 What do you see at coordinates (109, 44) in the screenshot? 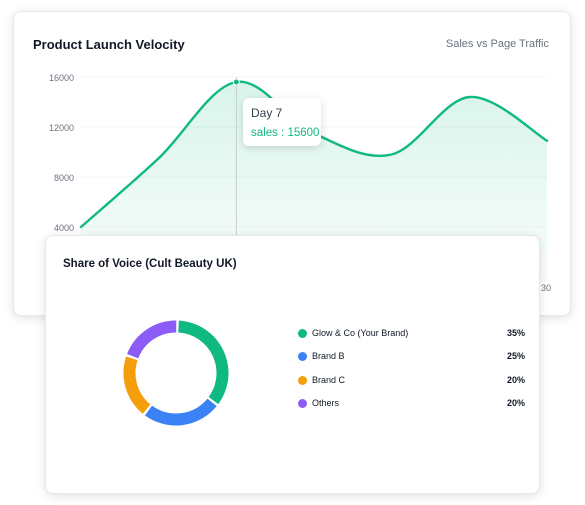
I see `velocity-card-title: Product Launch Velocity` at bounding box center [109, 44].